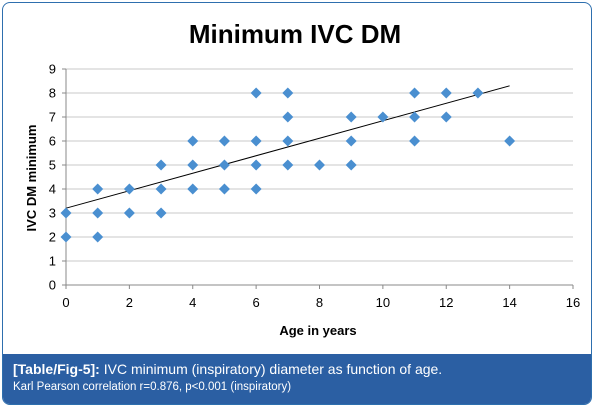 The image size is (596, 409). I want to click on x-tick-label: 4, so click(192, 302).